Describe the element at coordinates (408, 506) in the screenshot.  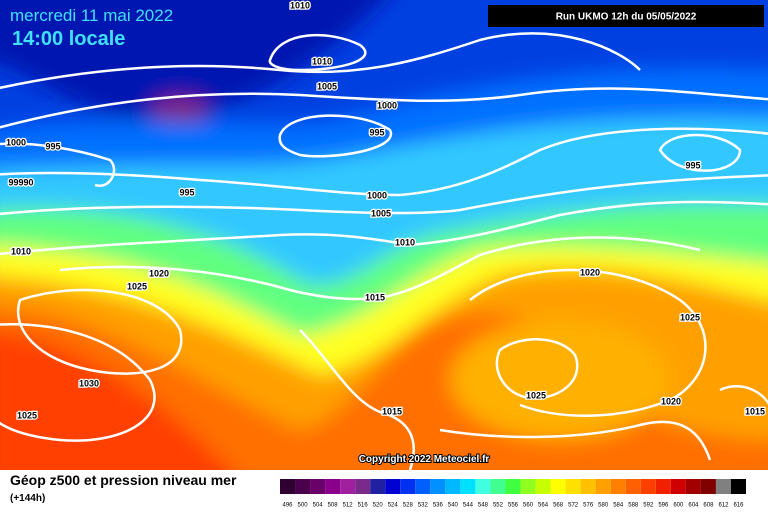
I see `scale-label: 528` at that location.